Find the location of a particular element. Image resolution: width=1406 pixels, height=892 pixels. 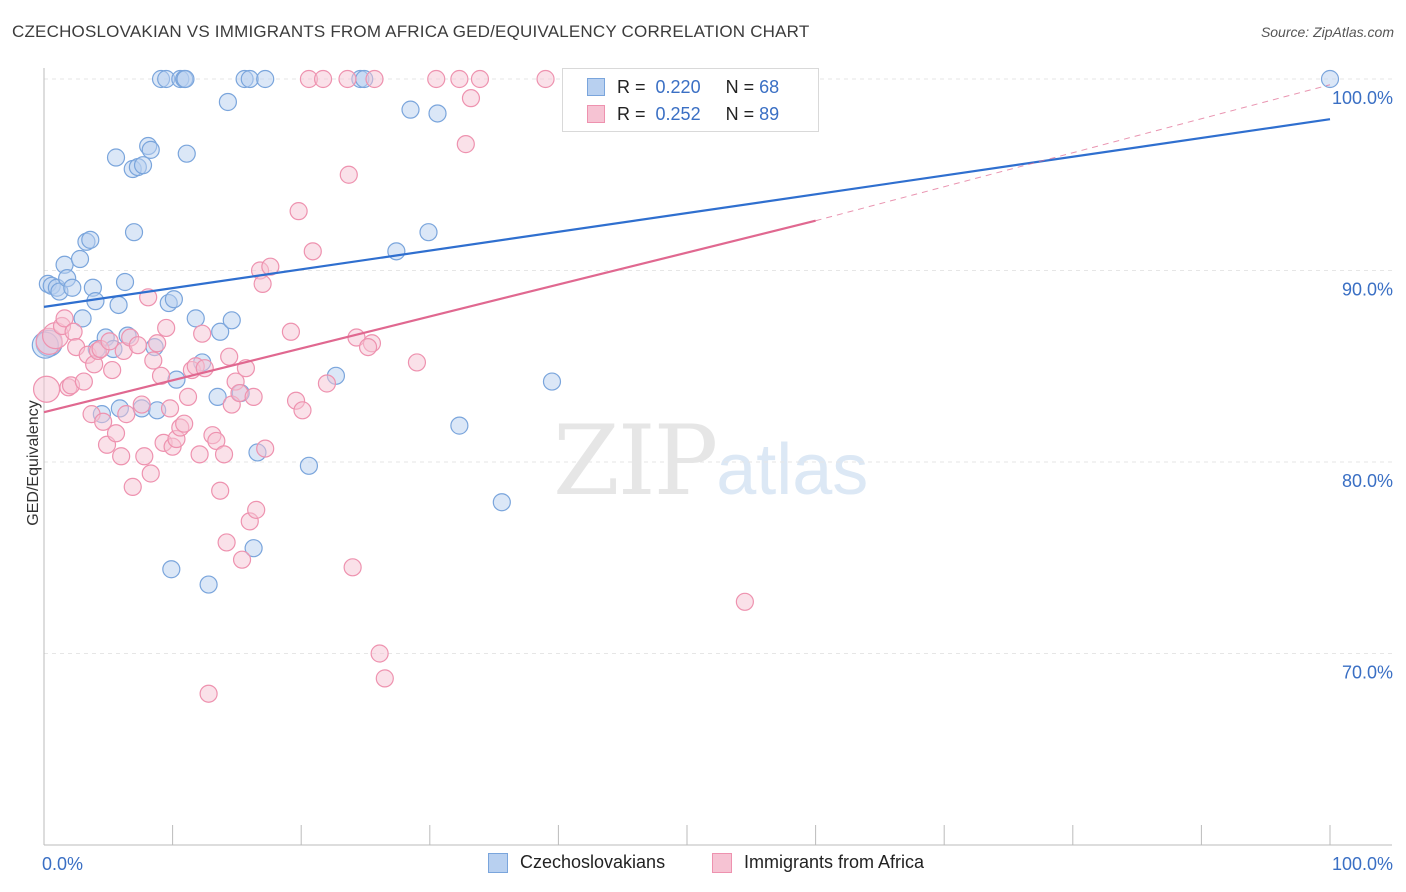

bottom-legend-swatch-pink is located at coordinates (722, 862).